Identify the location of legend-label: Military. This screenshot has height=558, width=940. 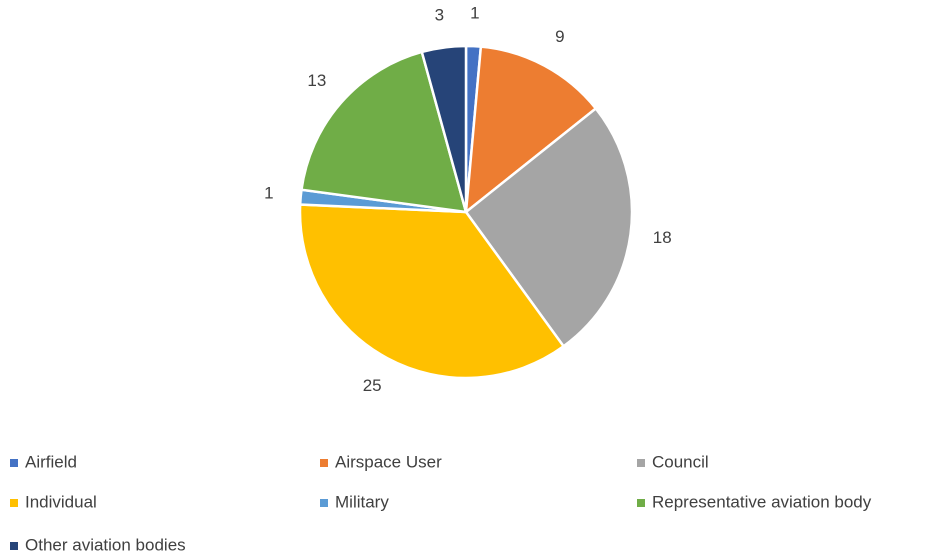
(362, 501).